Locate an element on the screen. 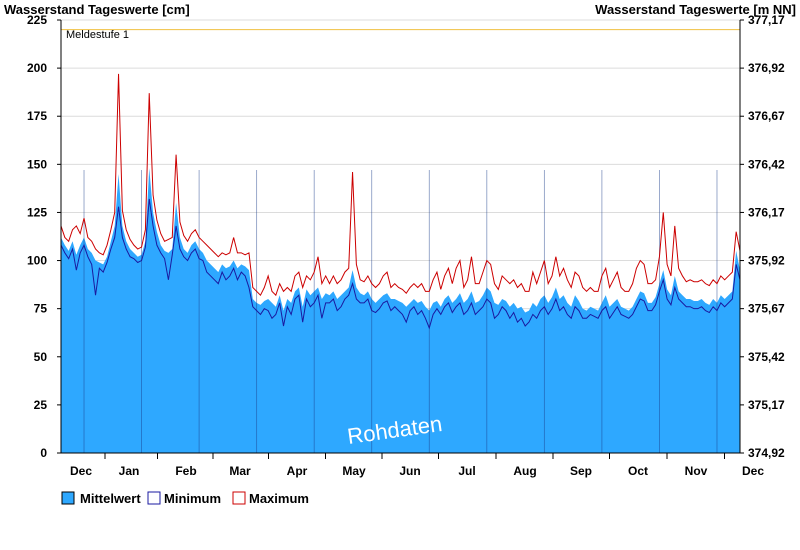 The image size is (800, 550). right-tick-label-0: 374,92 is located at coordinates (766, 453).